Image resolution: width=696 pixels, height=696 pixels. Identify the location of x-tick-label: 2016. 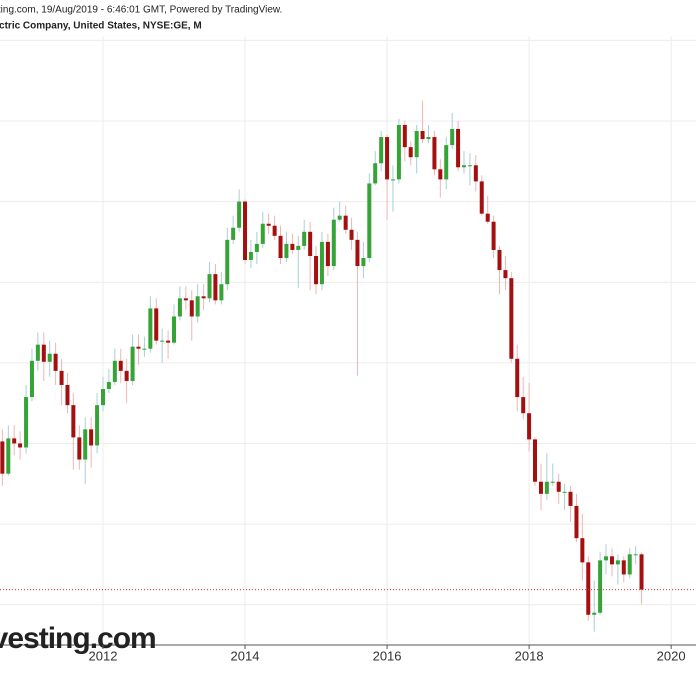
(387, 655).